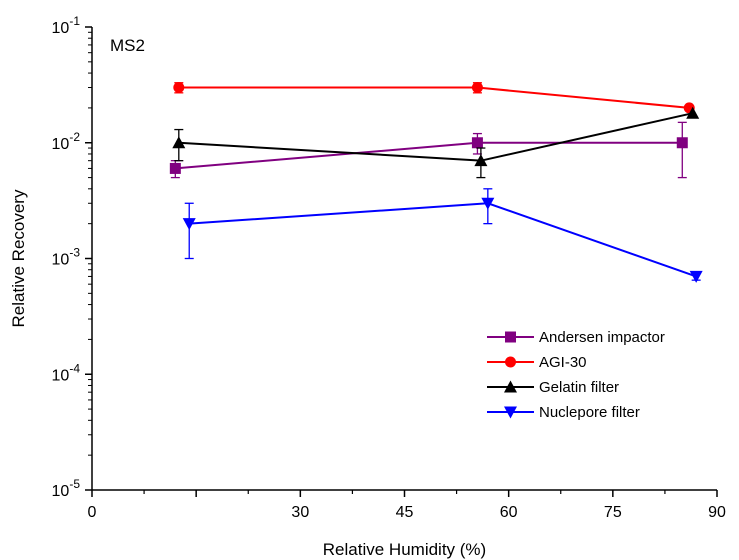 The height and width of the screenshot is (560, 739). I want to click on y-tick-label: 10⁻², so click(66, 141).